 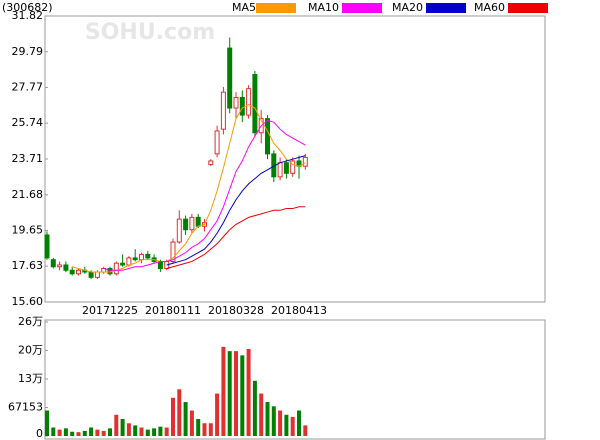 What do you see at coordinates (150, 32) in the screenshot?
I see `watermark: SOHU.com` at bounding box center [150, 32].